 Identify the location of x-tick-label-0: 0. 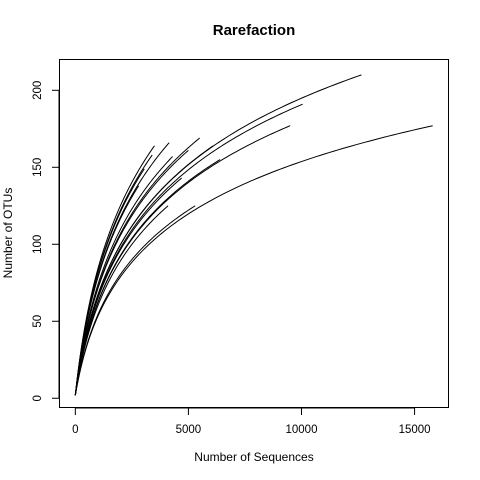
(75, 430).